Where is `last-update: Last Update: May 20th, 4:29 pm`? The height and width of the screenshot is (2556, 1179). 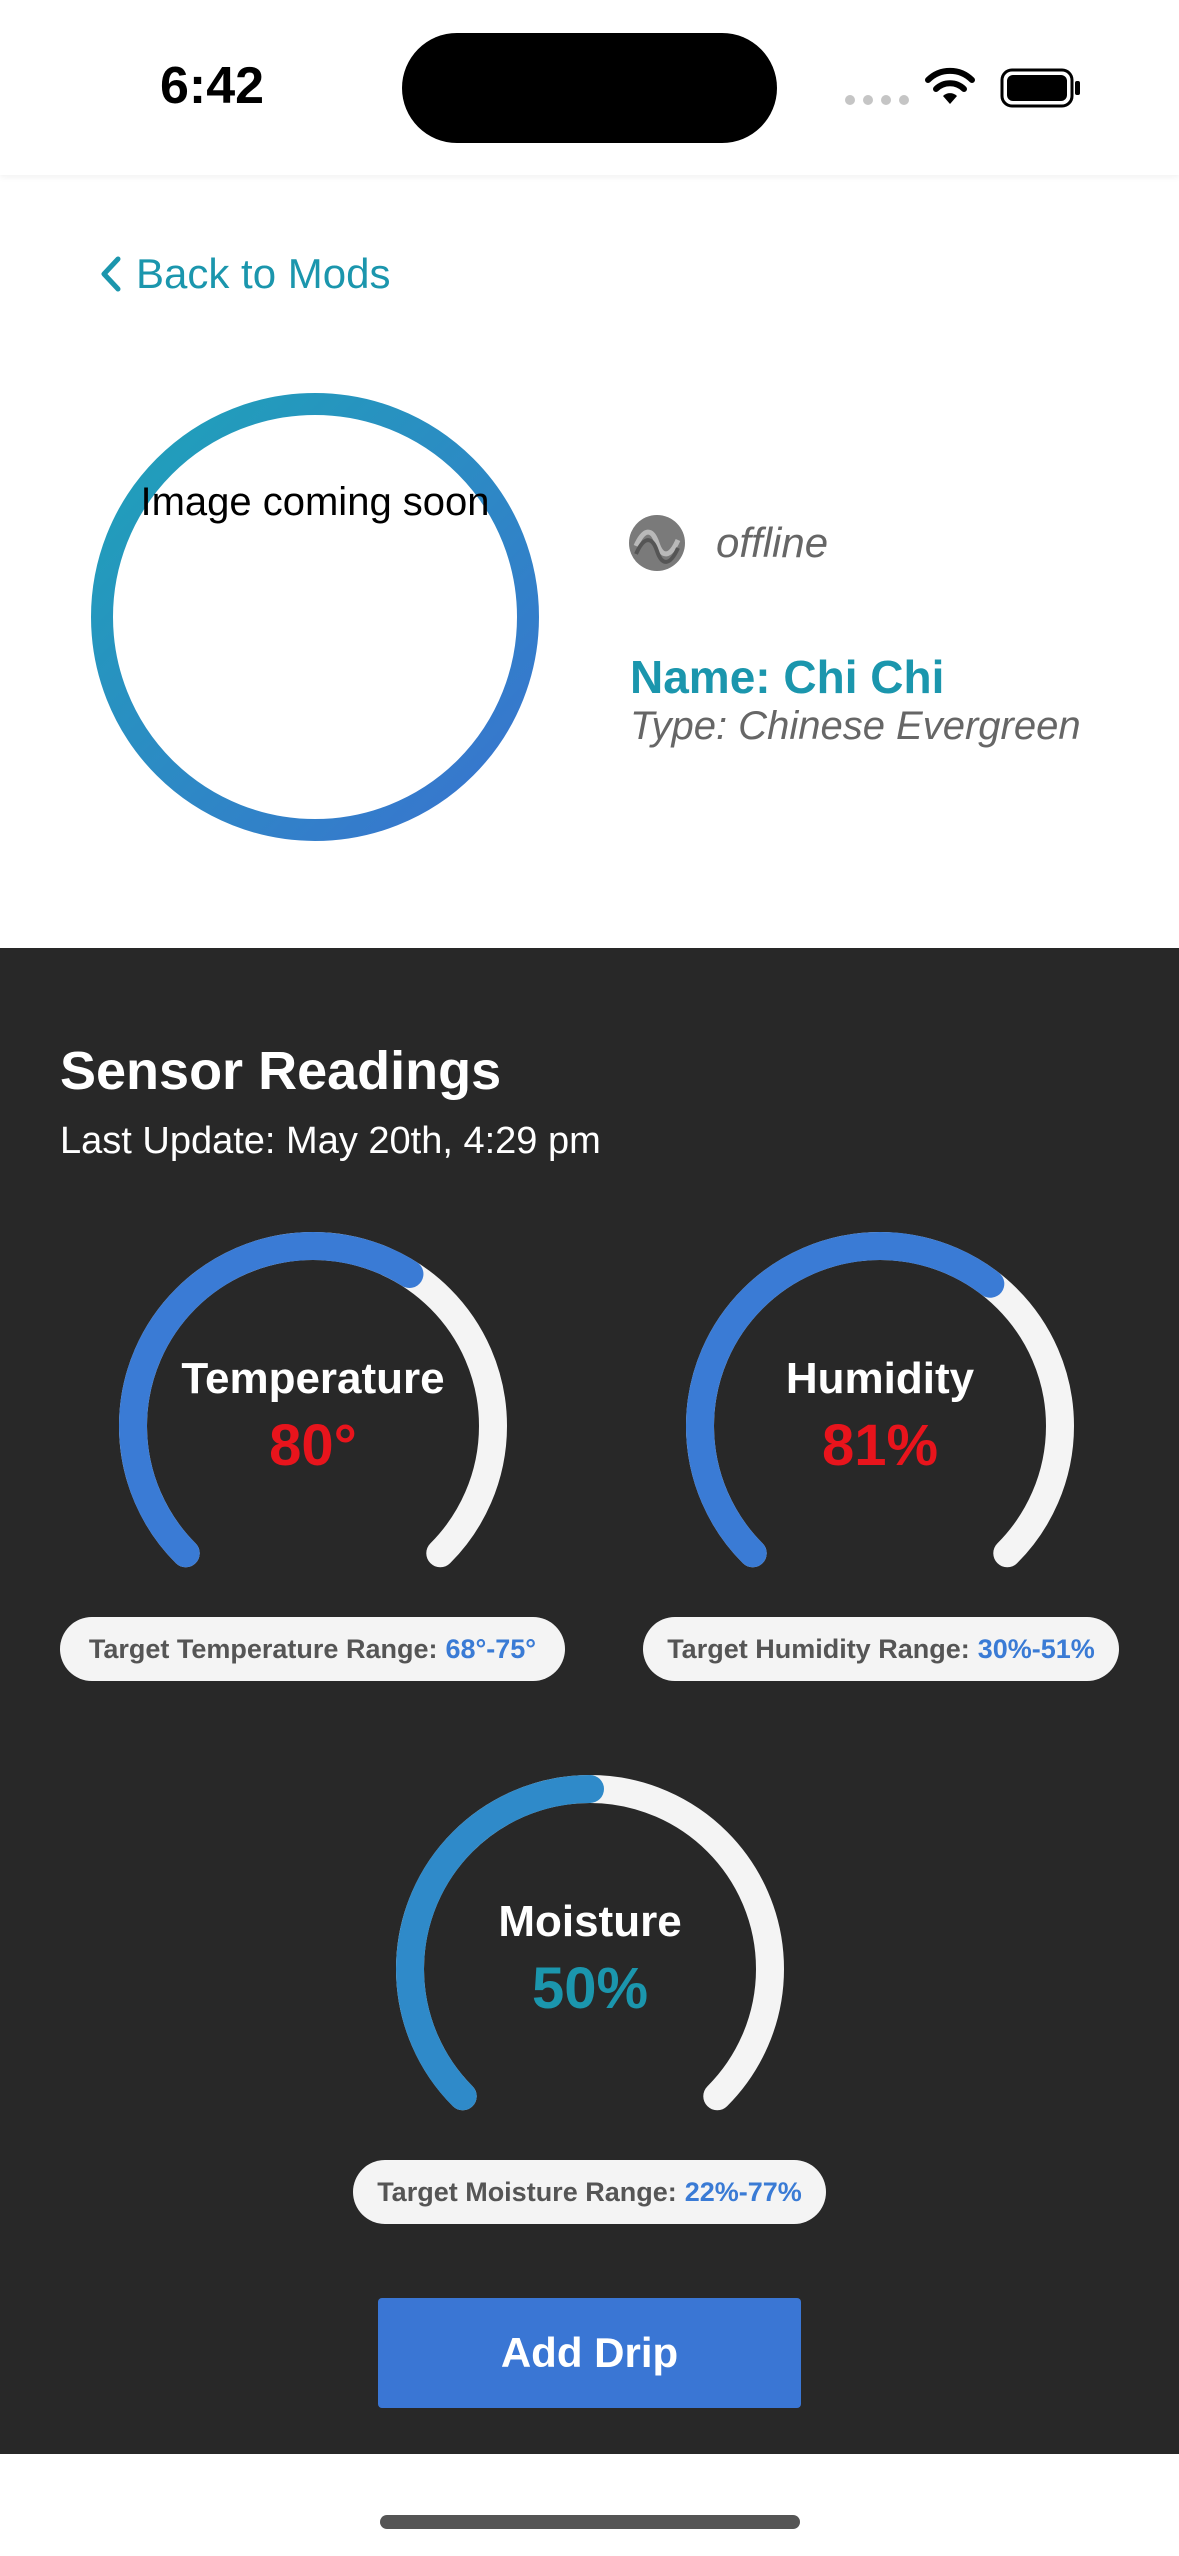
last-update: Last Update: May 20th, 4:29 pm is located at coordinates (330, 1141).